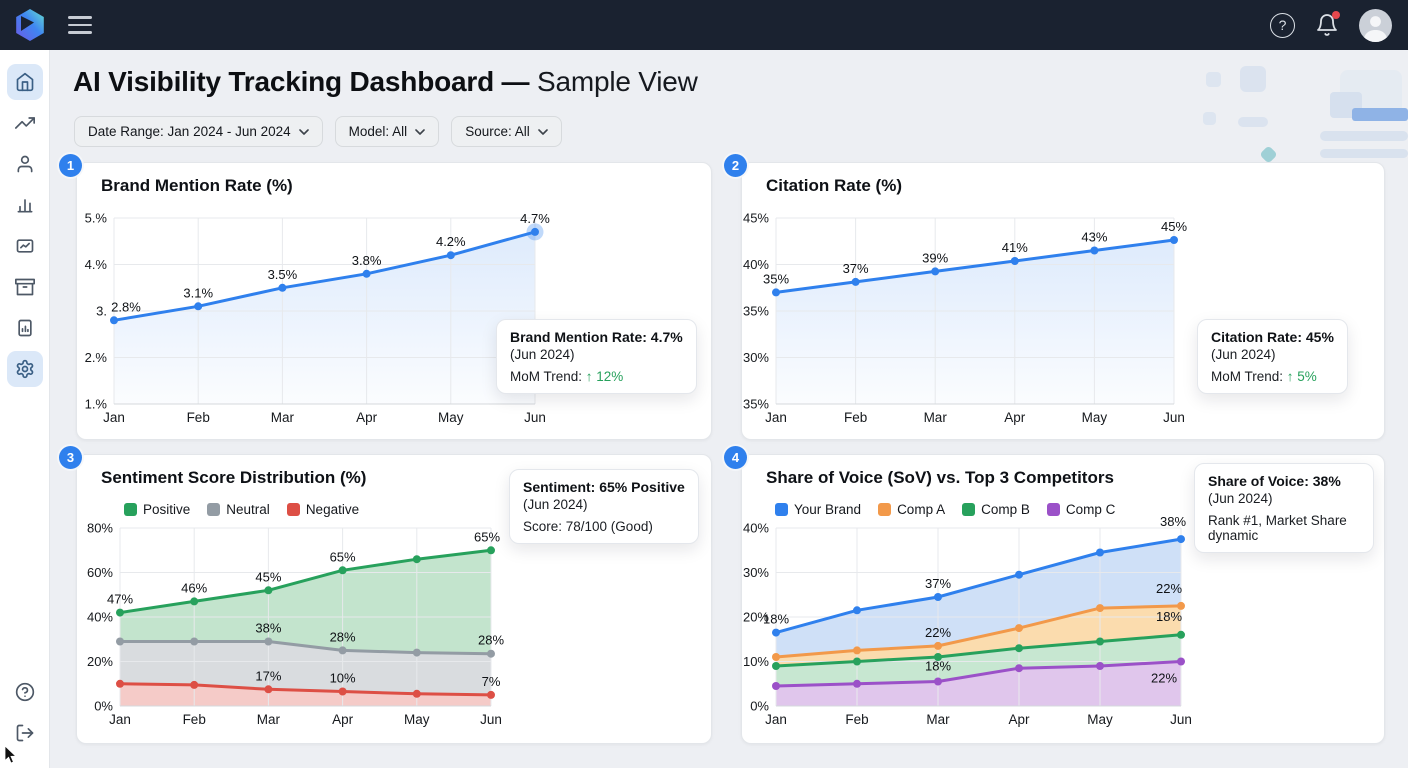 The image size is (1408, 768). I want to click on chart-title: Brand Mention Rate (%), so click(197, 185).